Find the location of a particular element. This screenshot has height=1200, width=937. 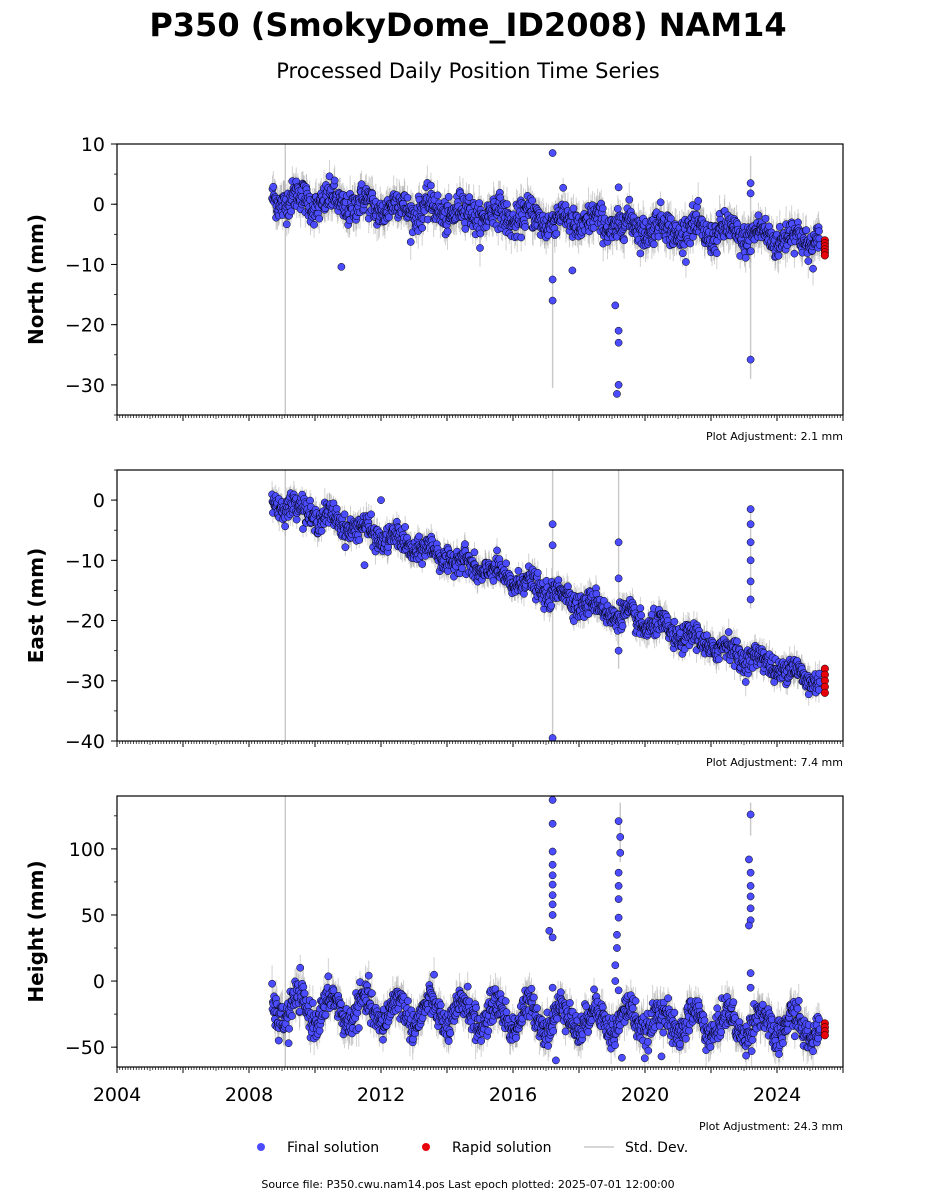

y-tick-label: −20 is located at coordinates (85, 326).